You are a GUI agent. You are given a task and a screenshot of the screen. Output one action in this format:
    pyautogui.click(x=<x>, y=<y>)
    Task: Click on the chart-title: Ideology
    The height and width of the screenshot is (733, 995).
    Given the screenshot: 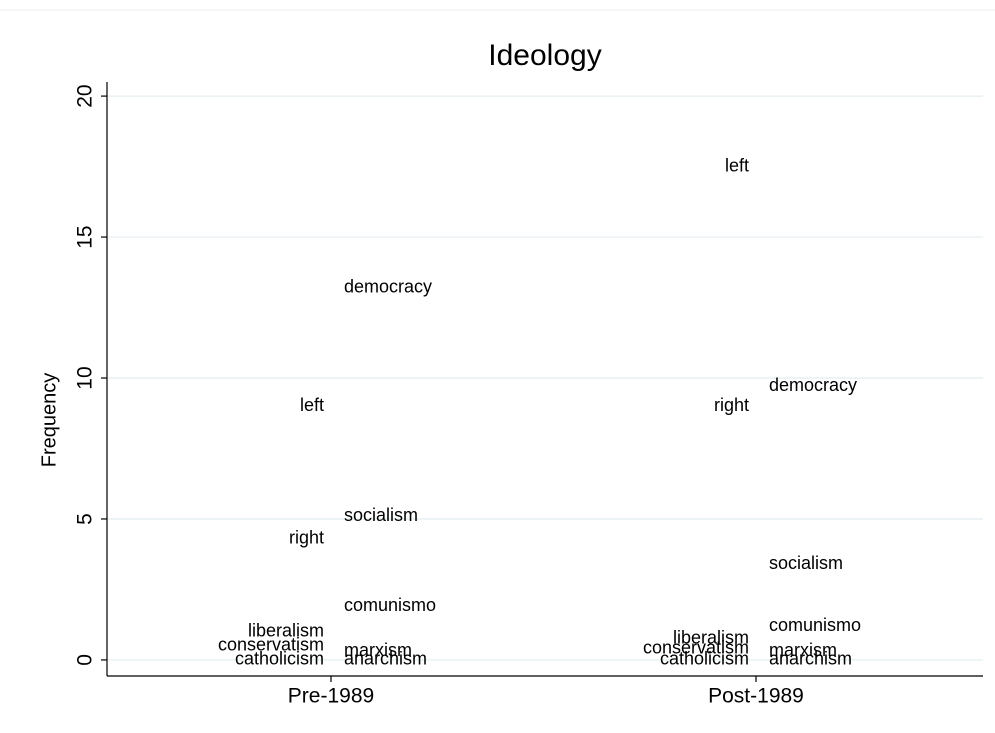 What is the action you would take?
    pyautogui.click(x=544, y=55)
    